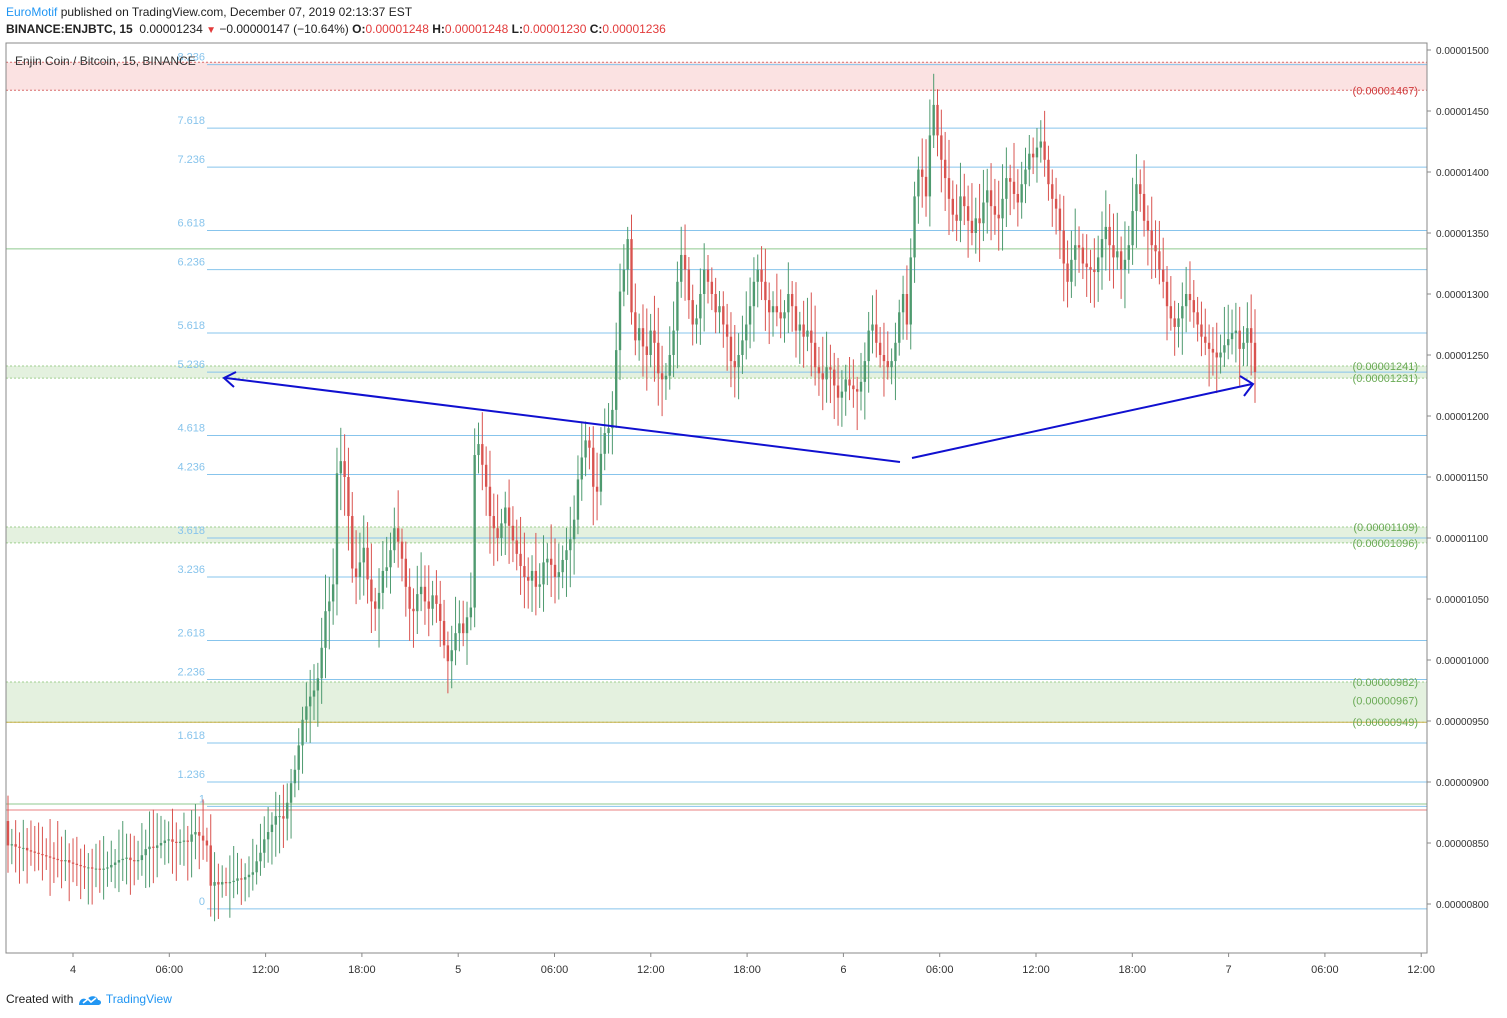  Describe the element at coordinates (138, 999) in the screenshot. I see `tradingview-link: TradingView` at that location.